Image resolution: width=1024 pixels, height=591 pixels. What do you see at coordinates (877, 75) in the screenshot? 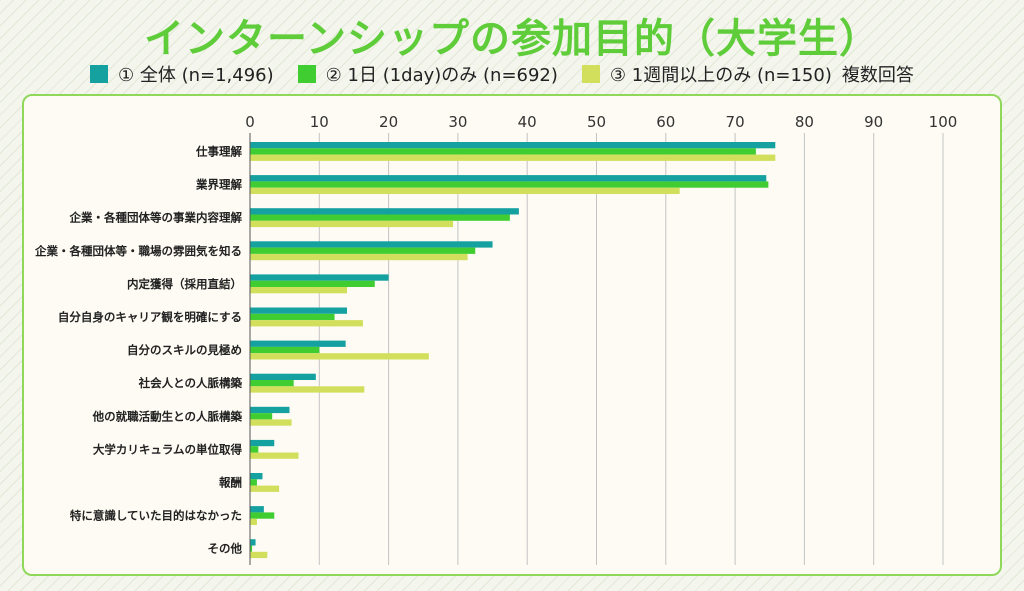
I see `multiple-answer-note: 複数回答` at bounding box center [877, 75].